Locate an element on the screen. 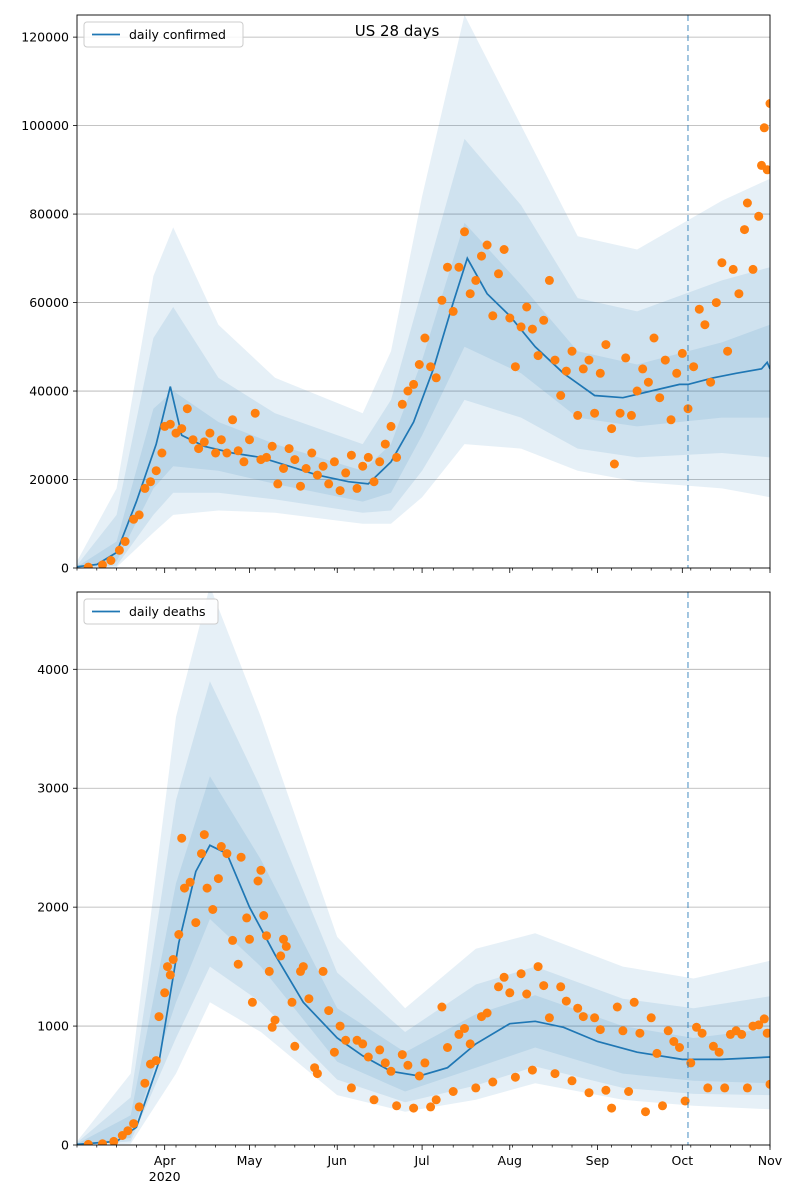 This screenshot has height=1200, width=800. legend-box is located at coordinates (163, 34).